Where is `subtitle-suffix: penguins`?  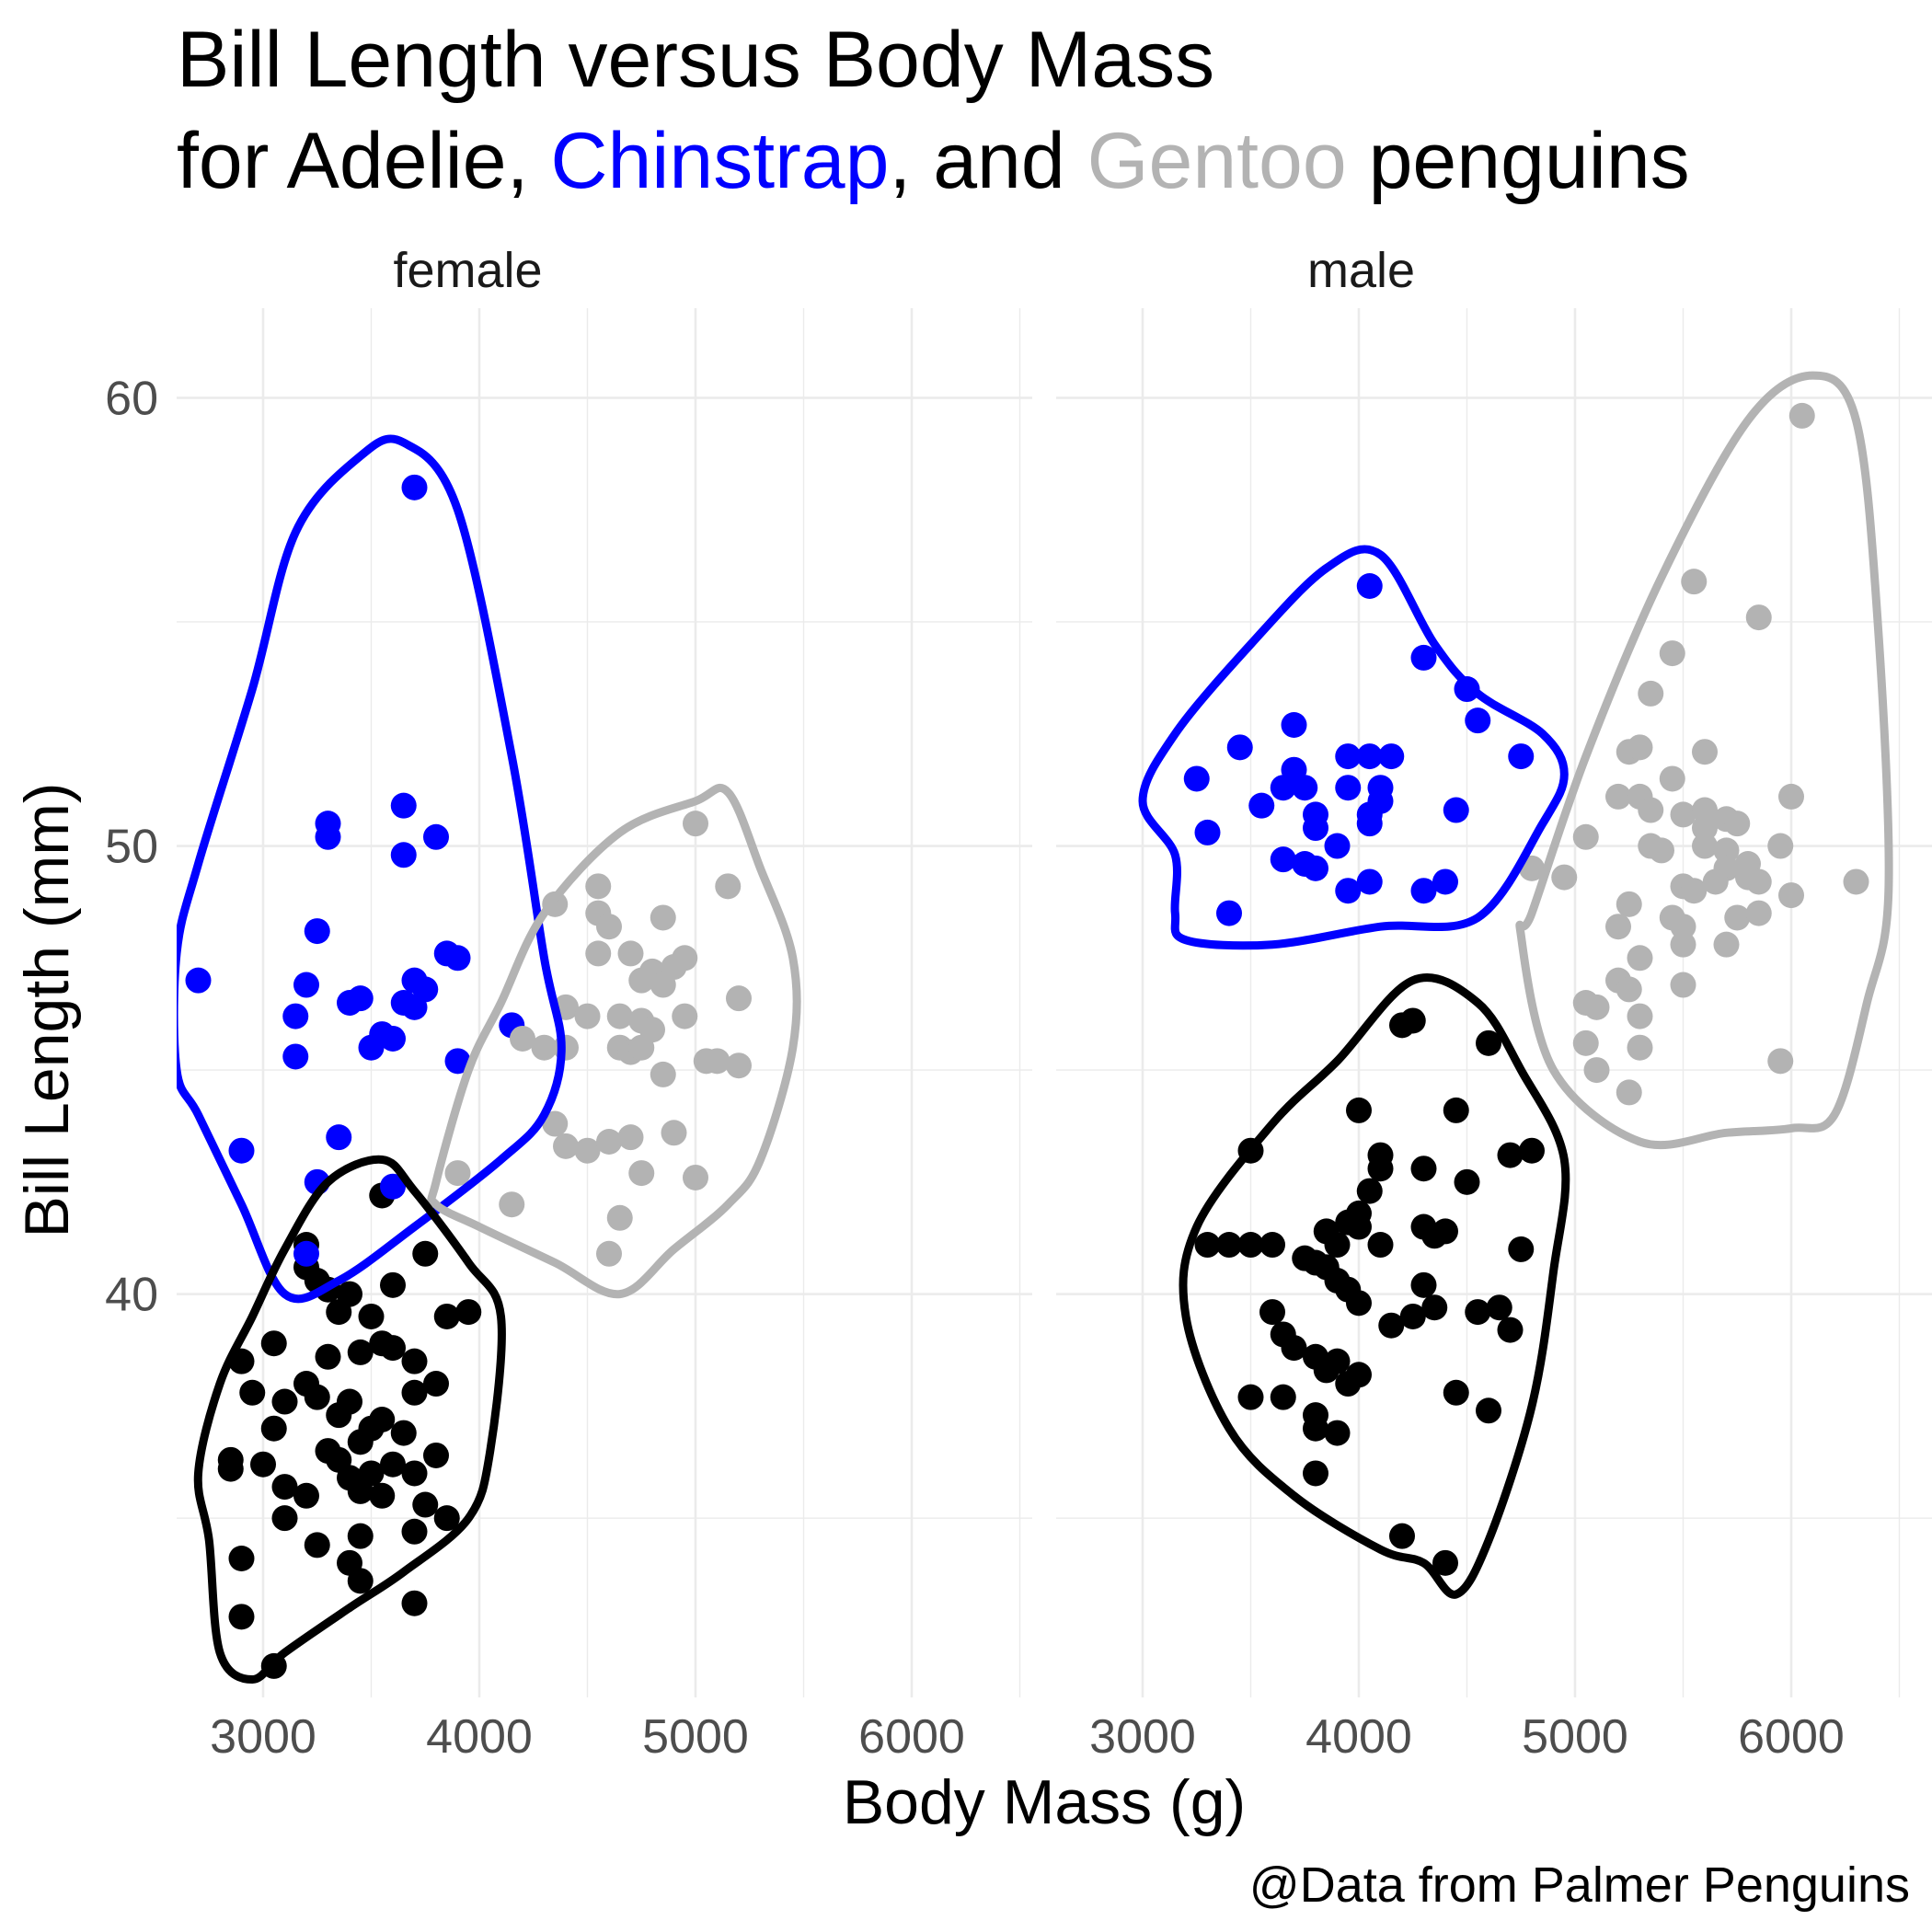
subtitle-suffix: penguins is located at coordinates (1518, 161).